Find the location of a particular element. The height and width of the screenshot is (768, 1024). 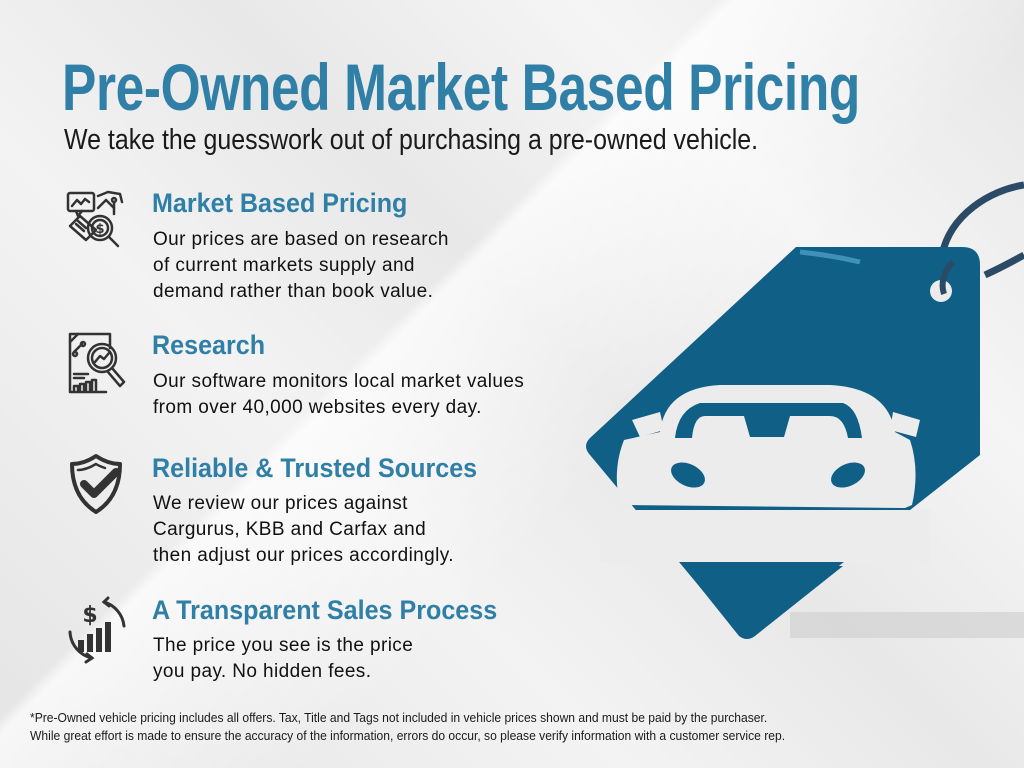

item-title: Reliable & Trusted Sources is located at coordinates (315, 468).